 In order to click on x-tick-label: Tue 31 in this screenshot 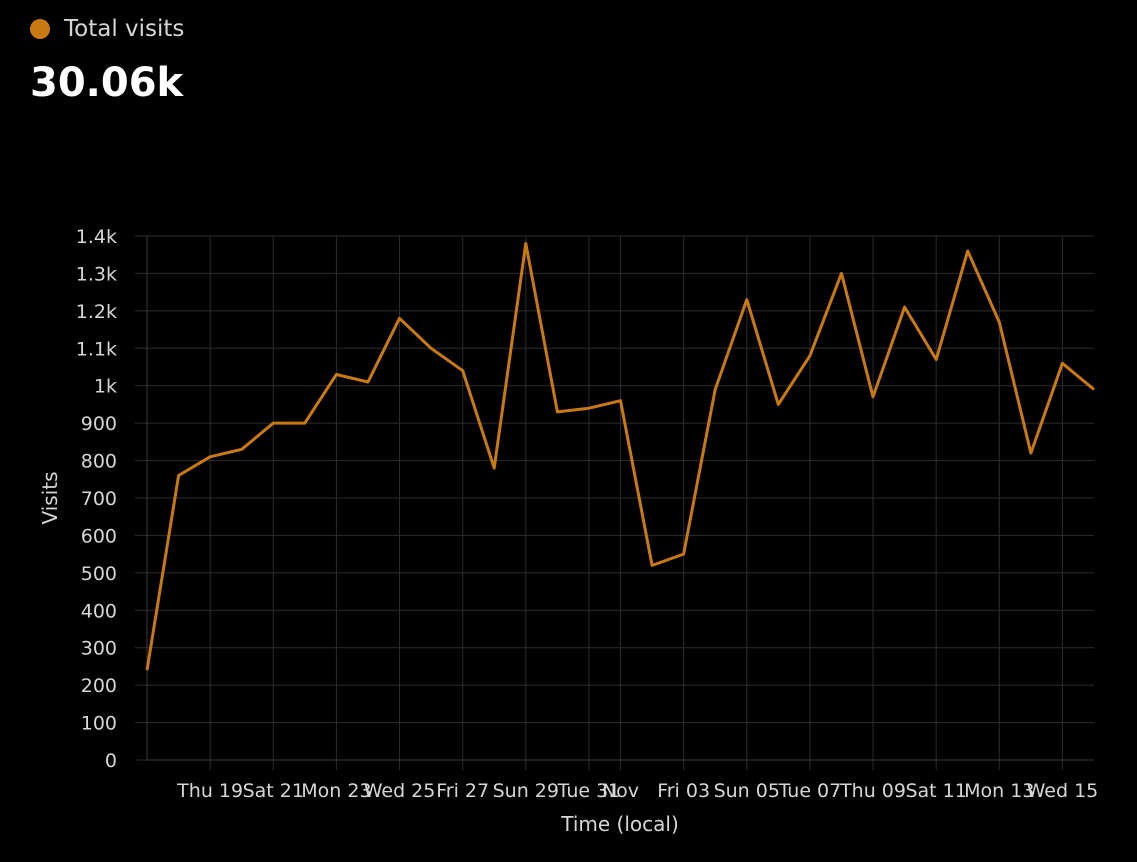, I will do `click(589, 791)`.